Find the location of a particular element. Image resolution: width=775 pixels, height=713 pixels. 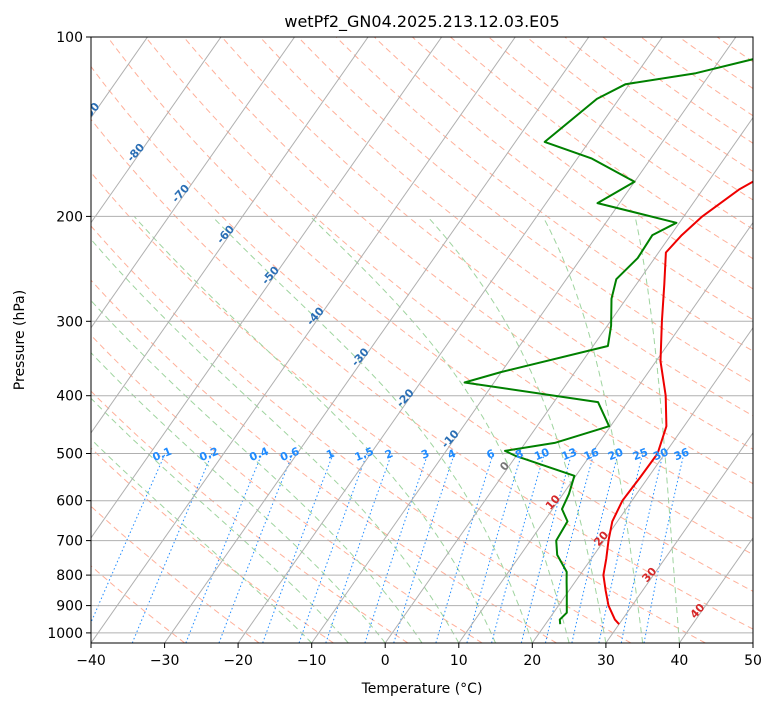

y-tick-label: 500 is located at coordinates (69, 455).